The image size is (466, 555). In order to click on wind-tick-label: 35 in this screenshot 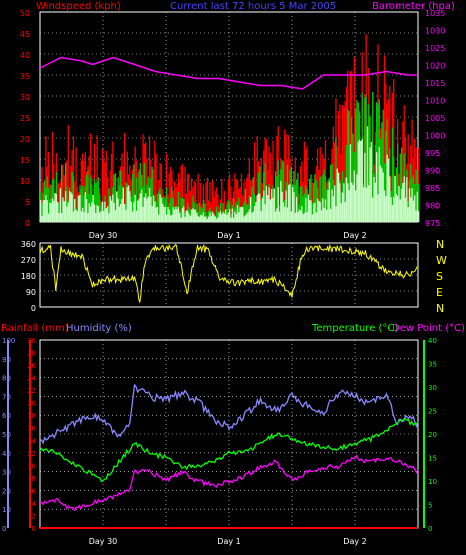, I will do `click(25, 76)`.